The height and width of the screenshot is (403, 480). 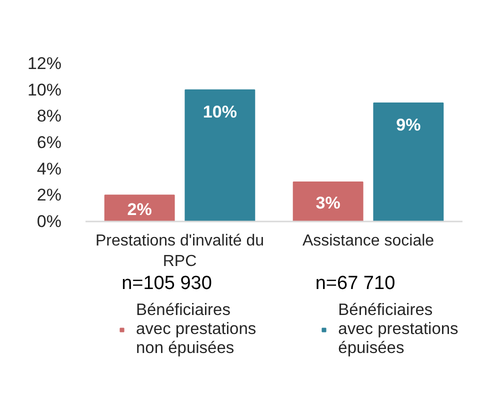 I want to click on data-label: 3%, so click(x=328, y=202).